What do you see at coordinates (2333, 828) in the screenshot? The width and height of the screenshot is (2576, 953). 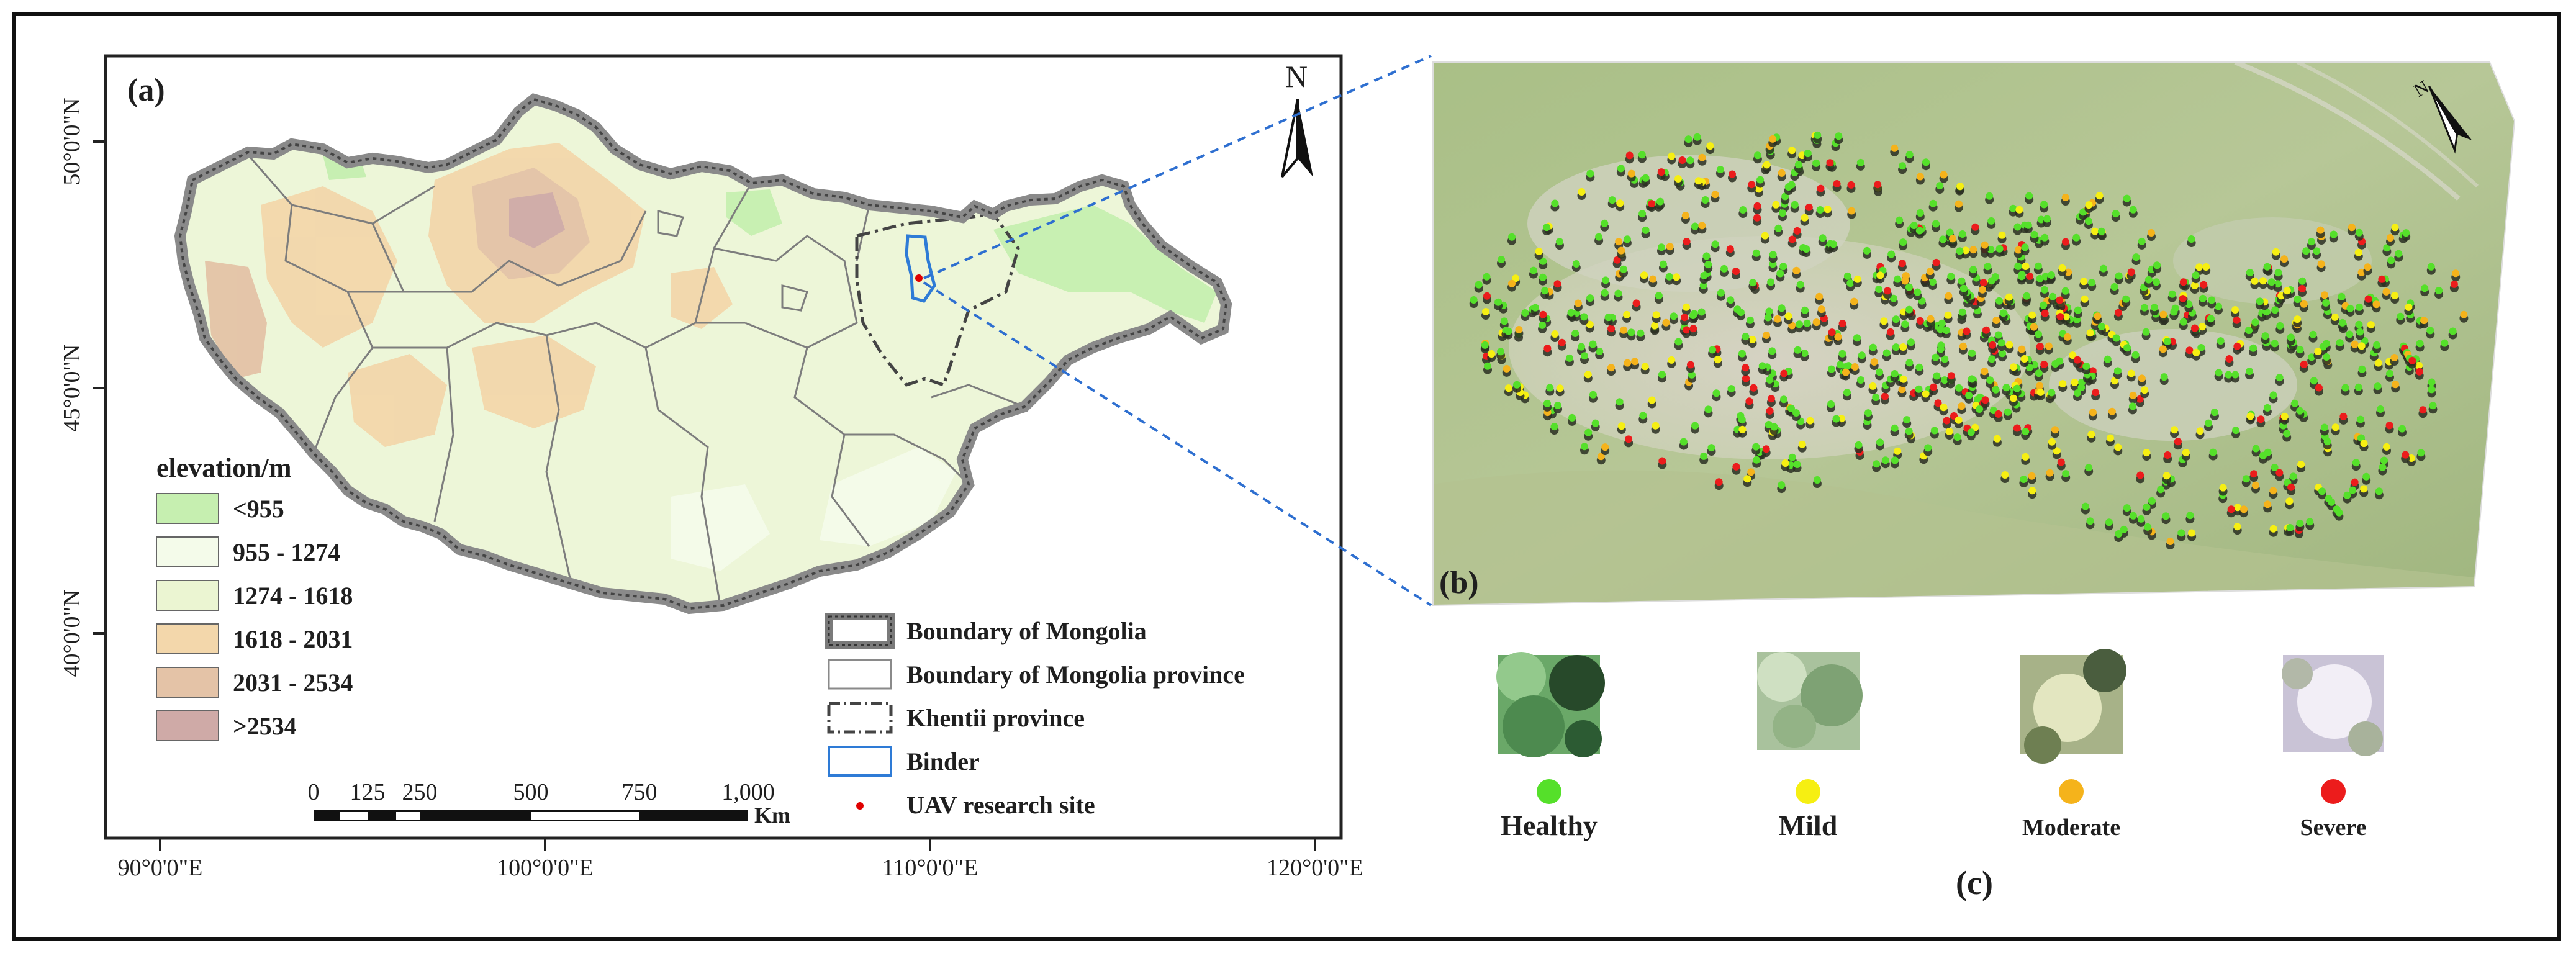 I see `severity-label-severe: Severe` at bounding box center [2333, 828].